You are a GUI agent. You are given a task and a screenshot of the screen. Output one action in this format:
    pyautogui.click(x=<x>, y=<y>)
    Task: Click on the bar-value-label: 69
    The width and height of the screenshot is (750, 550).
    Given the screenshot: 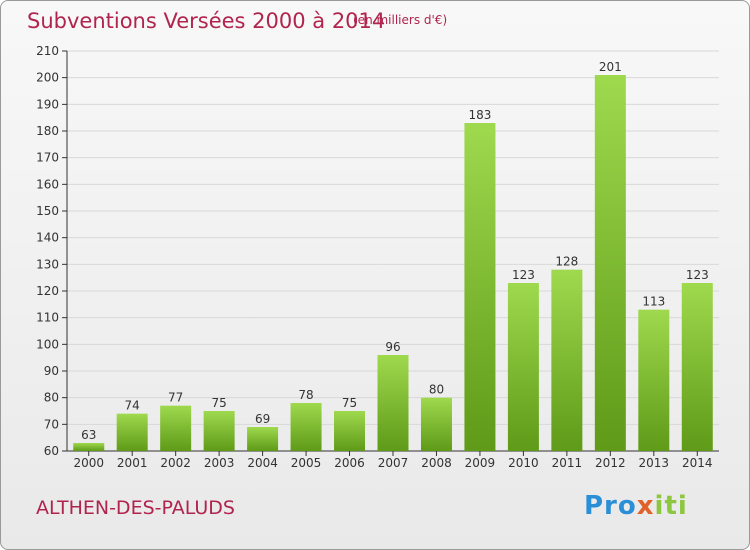 What is the action you would take?
    pyautogui.click(x=262, y=419)
    